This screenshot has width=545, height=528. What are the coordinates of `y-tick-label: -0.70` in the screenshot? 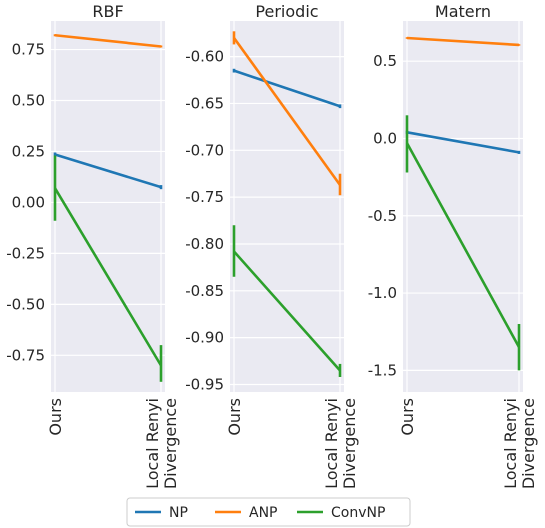 It's located at (204, 150).